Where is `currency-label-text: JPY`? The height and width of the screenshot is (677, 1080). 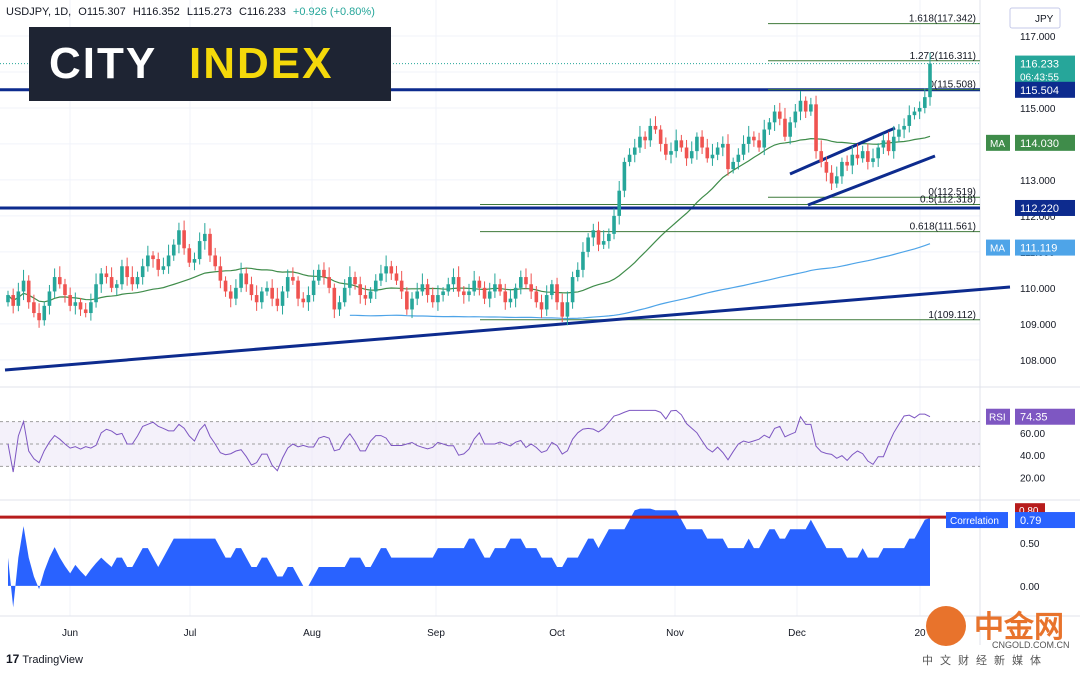 currency-label-text: JPY is located at coordinates (1044, 19).